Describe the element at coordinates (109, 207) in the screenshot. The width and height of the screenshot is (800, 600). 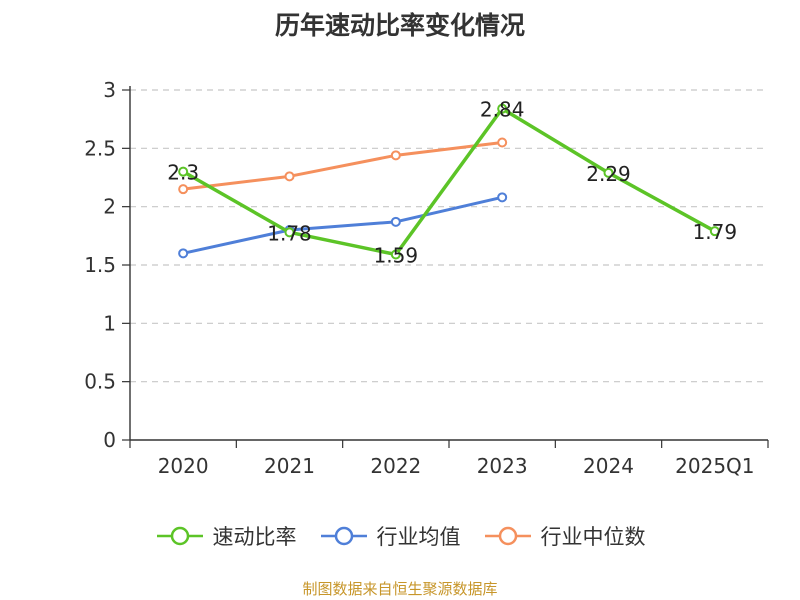
I see `y-tick-label: 2` at that location.